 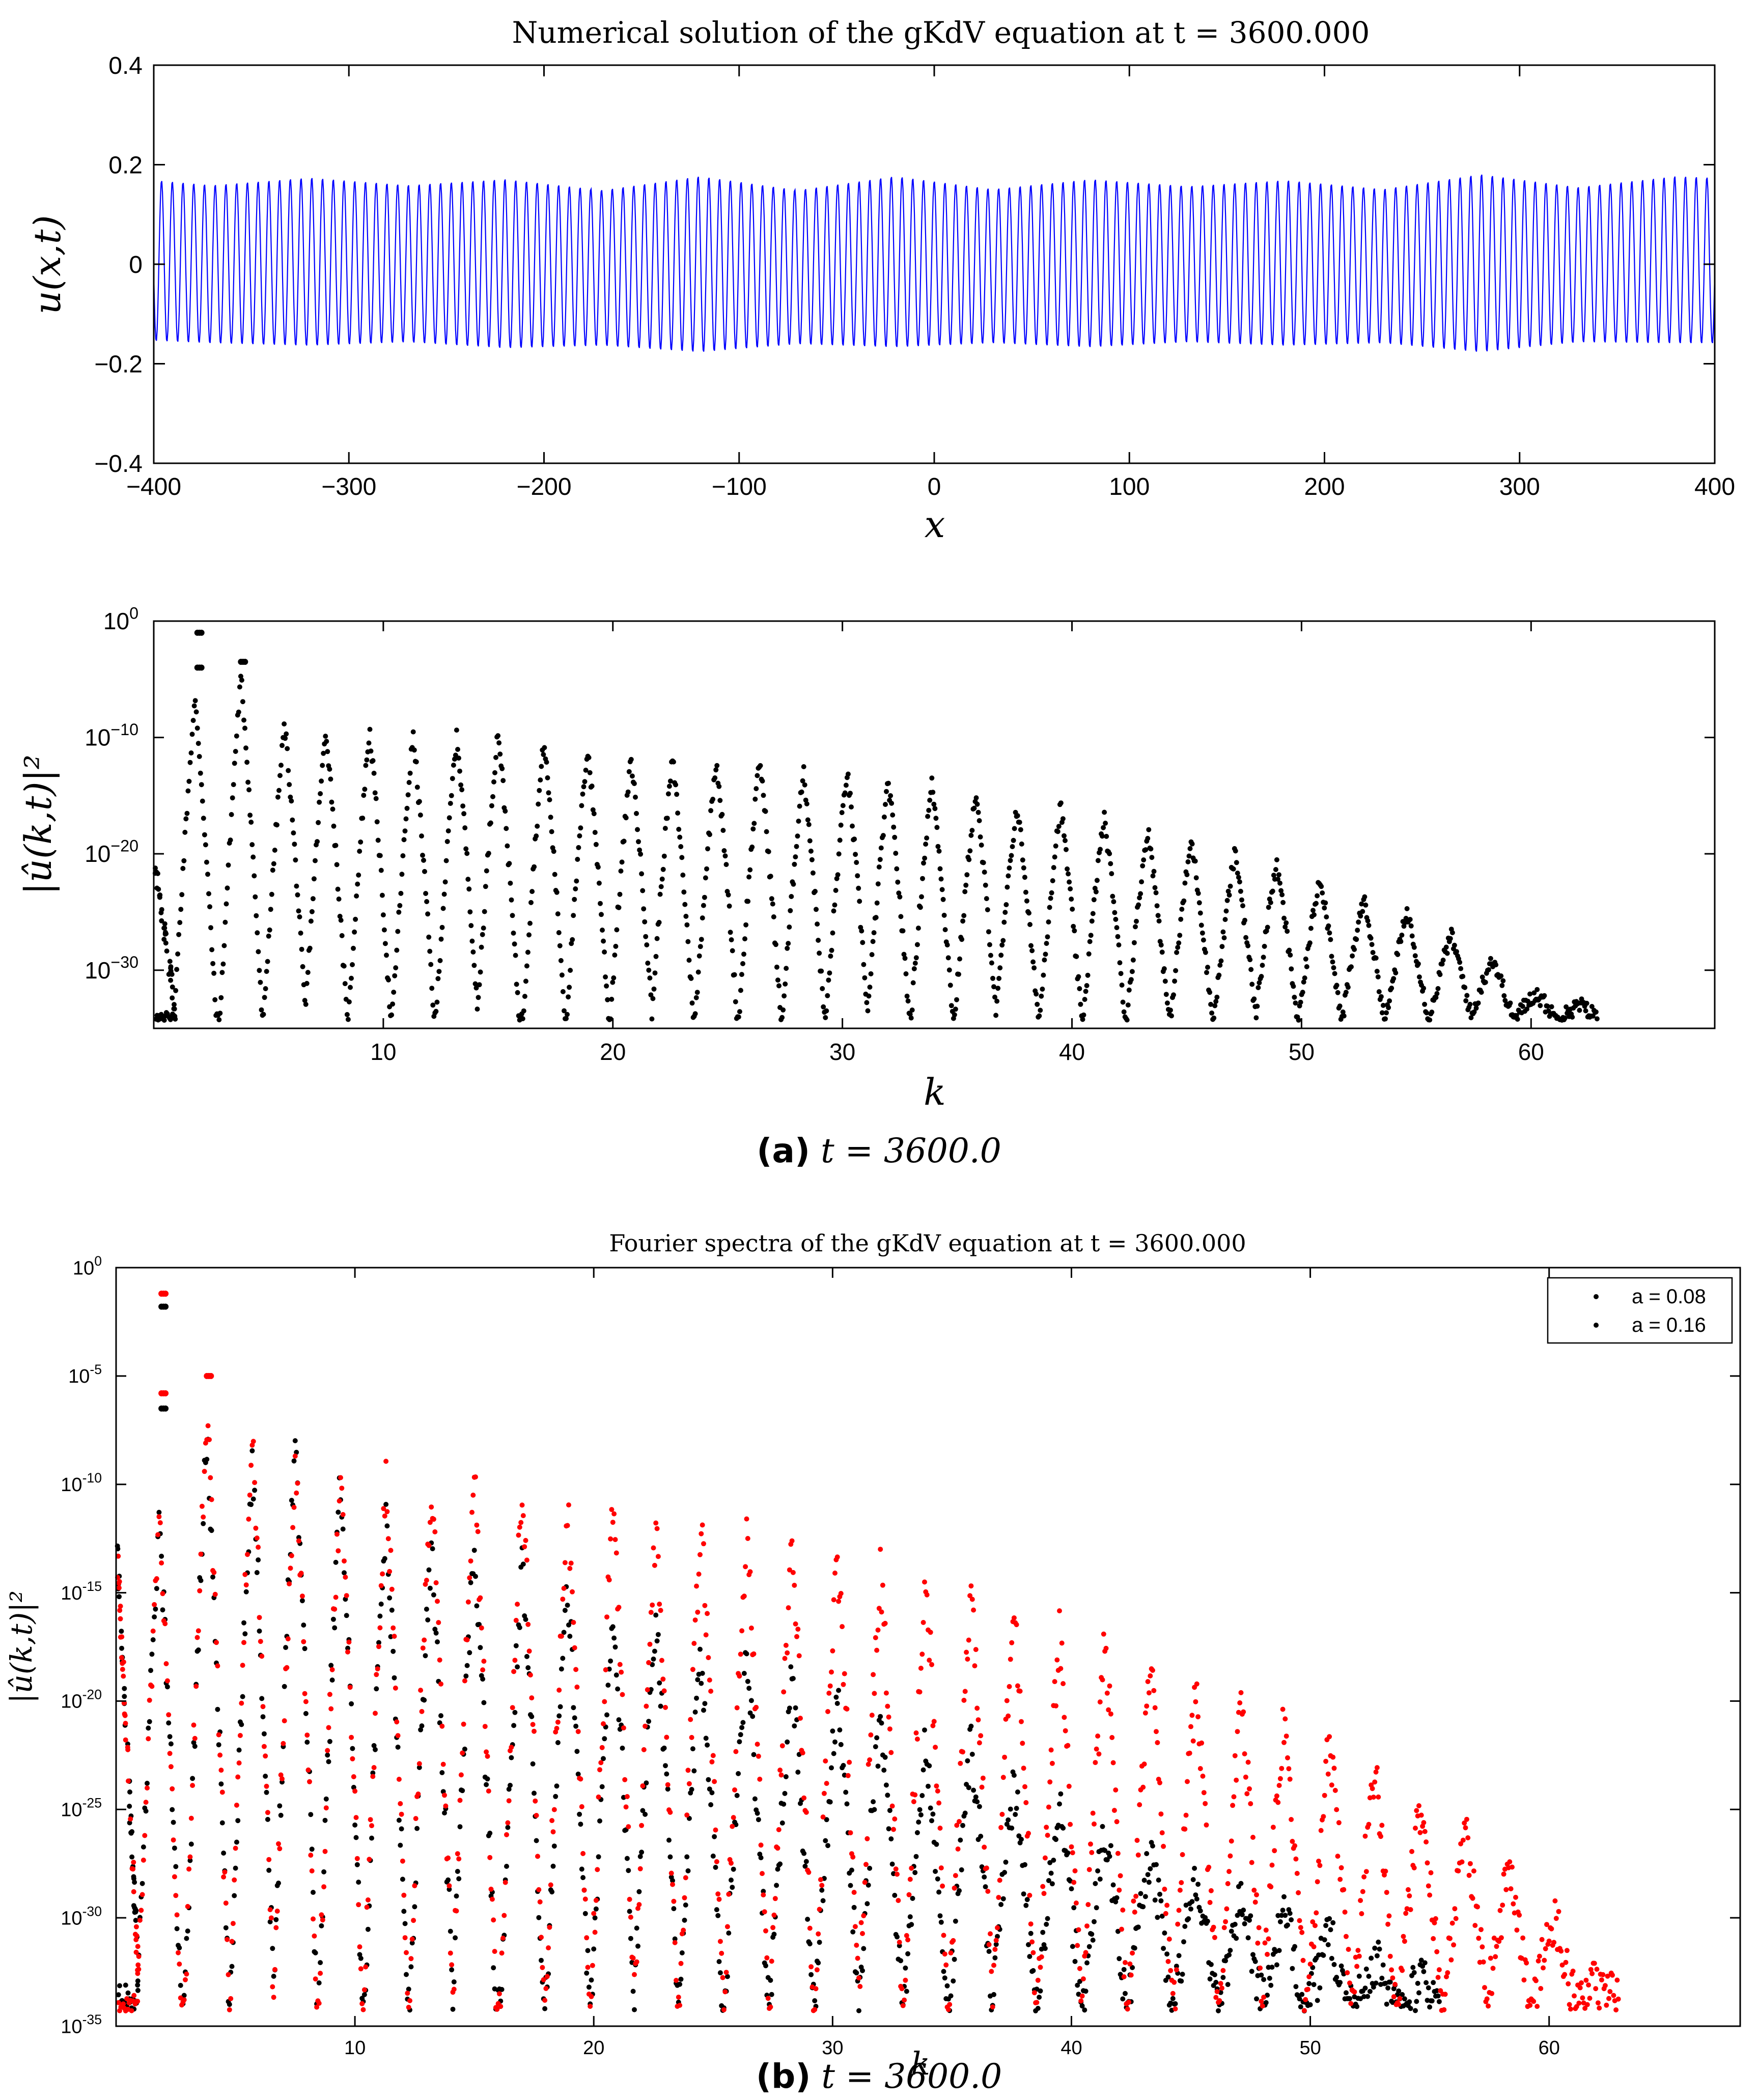 What do you see at coordinates (111, 852) in the screenshot?
I see `p2-ytick-label: 10−20` at bounding box center [111, 852].